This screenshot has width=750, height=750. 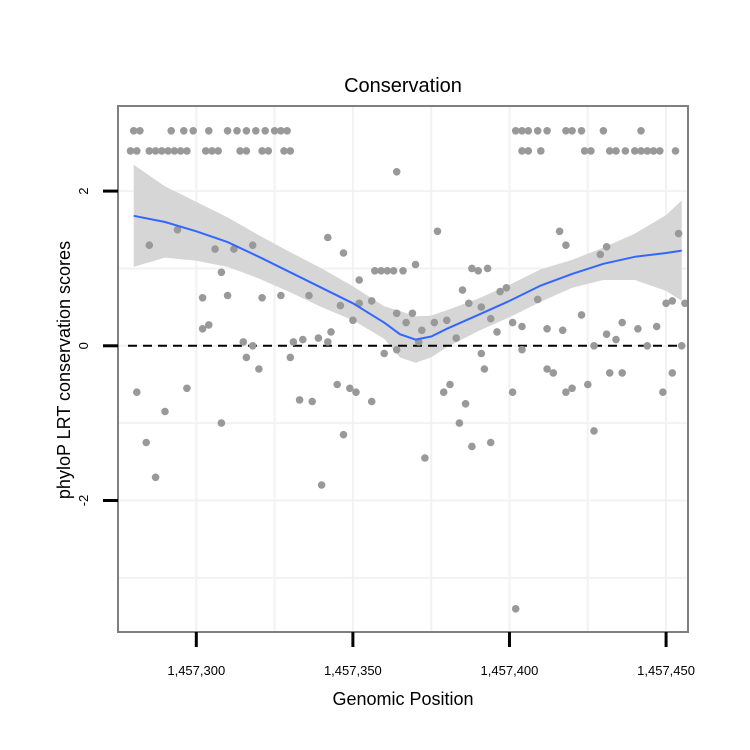 What do you see at coordinates (64, 370) in the screenshot?
I see `y-axis-label: phyloP LRT conservation scores` at bounding box center [64, 370].